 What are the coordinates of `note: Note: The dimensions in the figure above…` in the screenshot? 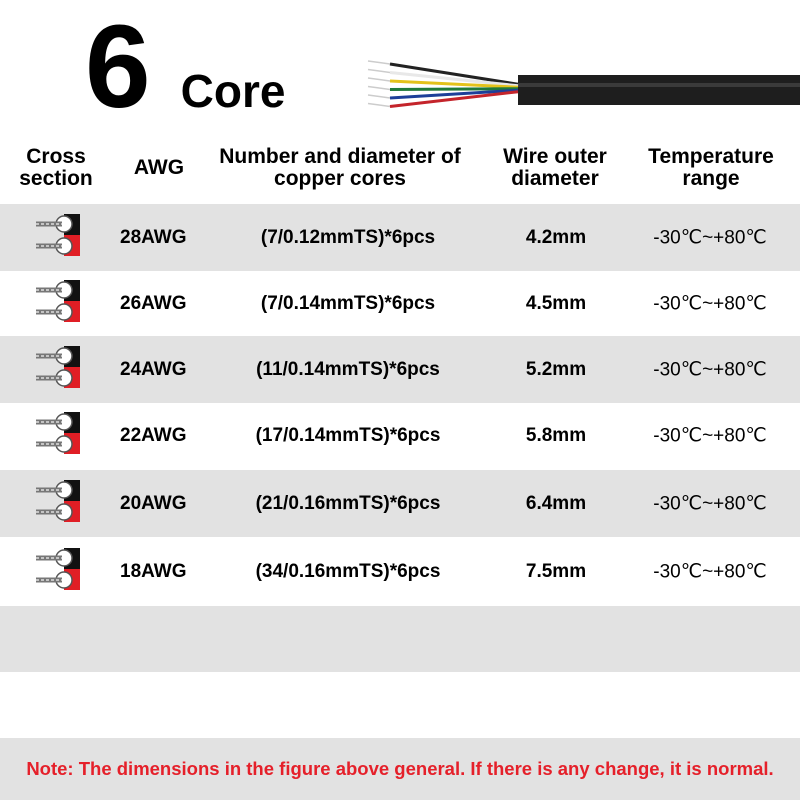 It's located at (400, 769).